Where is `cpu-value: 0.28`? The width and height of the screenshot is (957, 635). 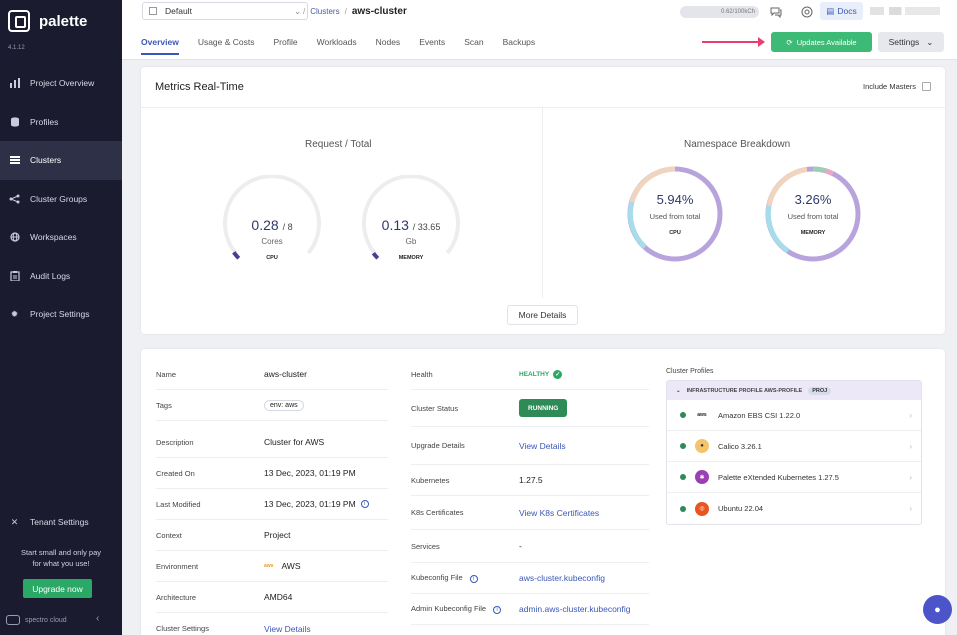
cpu-value: 0.28 is located at coordinates (265, 225).